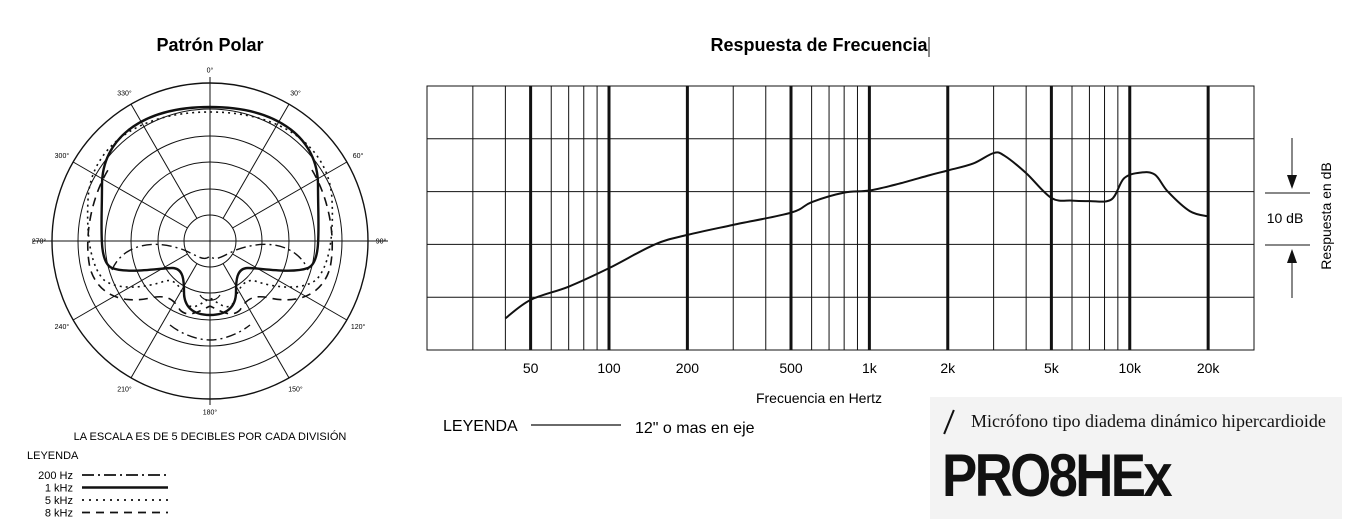  Describe the element at coordinates (949, 422) in the screenshot. I see `slash-mark-icon` at that location.